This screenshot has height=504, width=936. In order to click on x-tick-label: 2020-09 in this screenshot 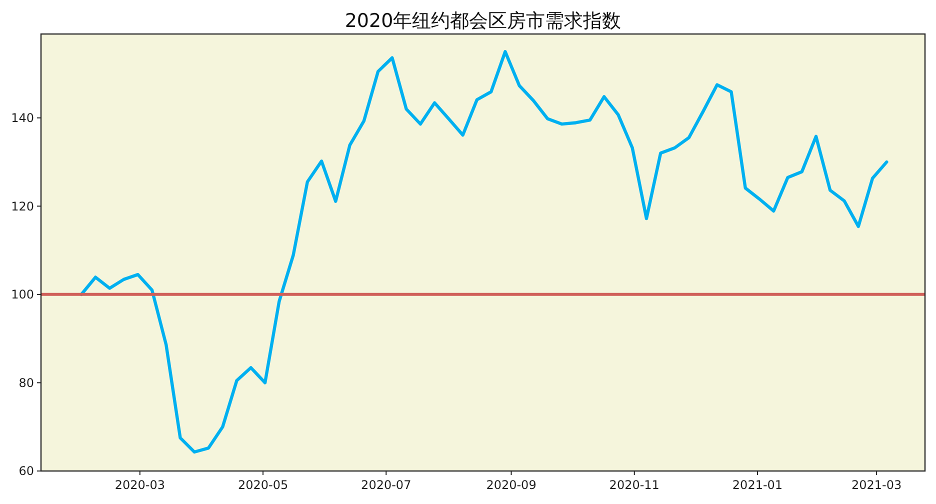, I will do `click(511, 485)`.